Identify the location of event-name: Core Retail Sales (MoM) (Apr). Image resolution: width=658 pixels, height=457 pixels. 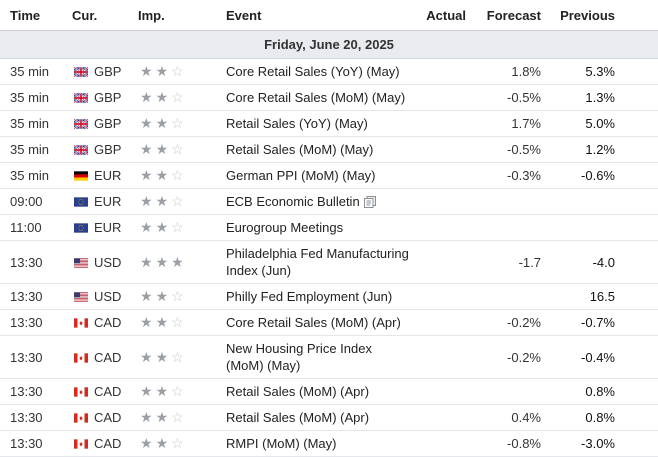
(320, 322).